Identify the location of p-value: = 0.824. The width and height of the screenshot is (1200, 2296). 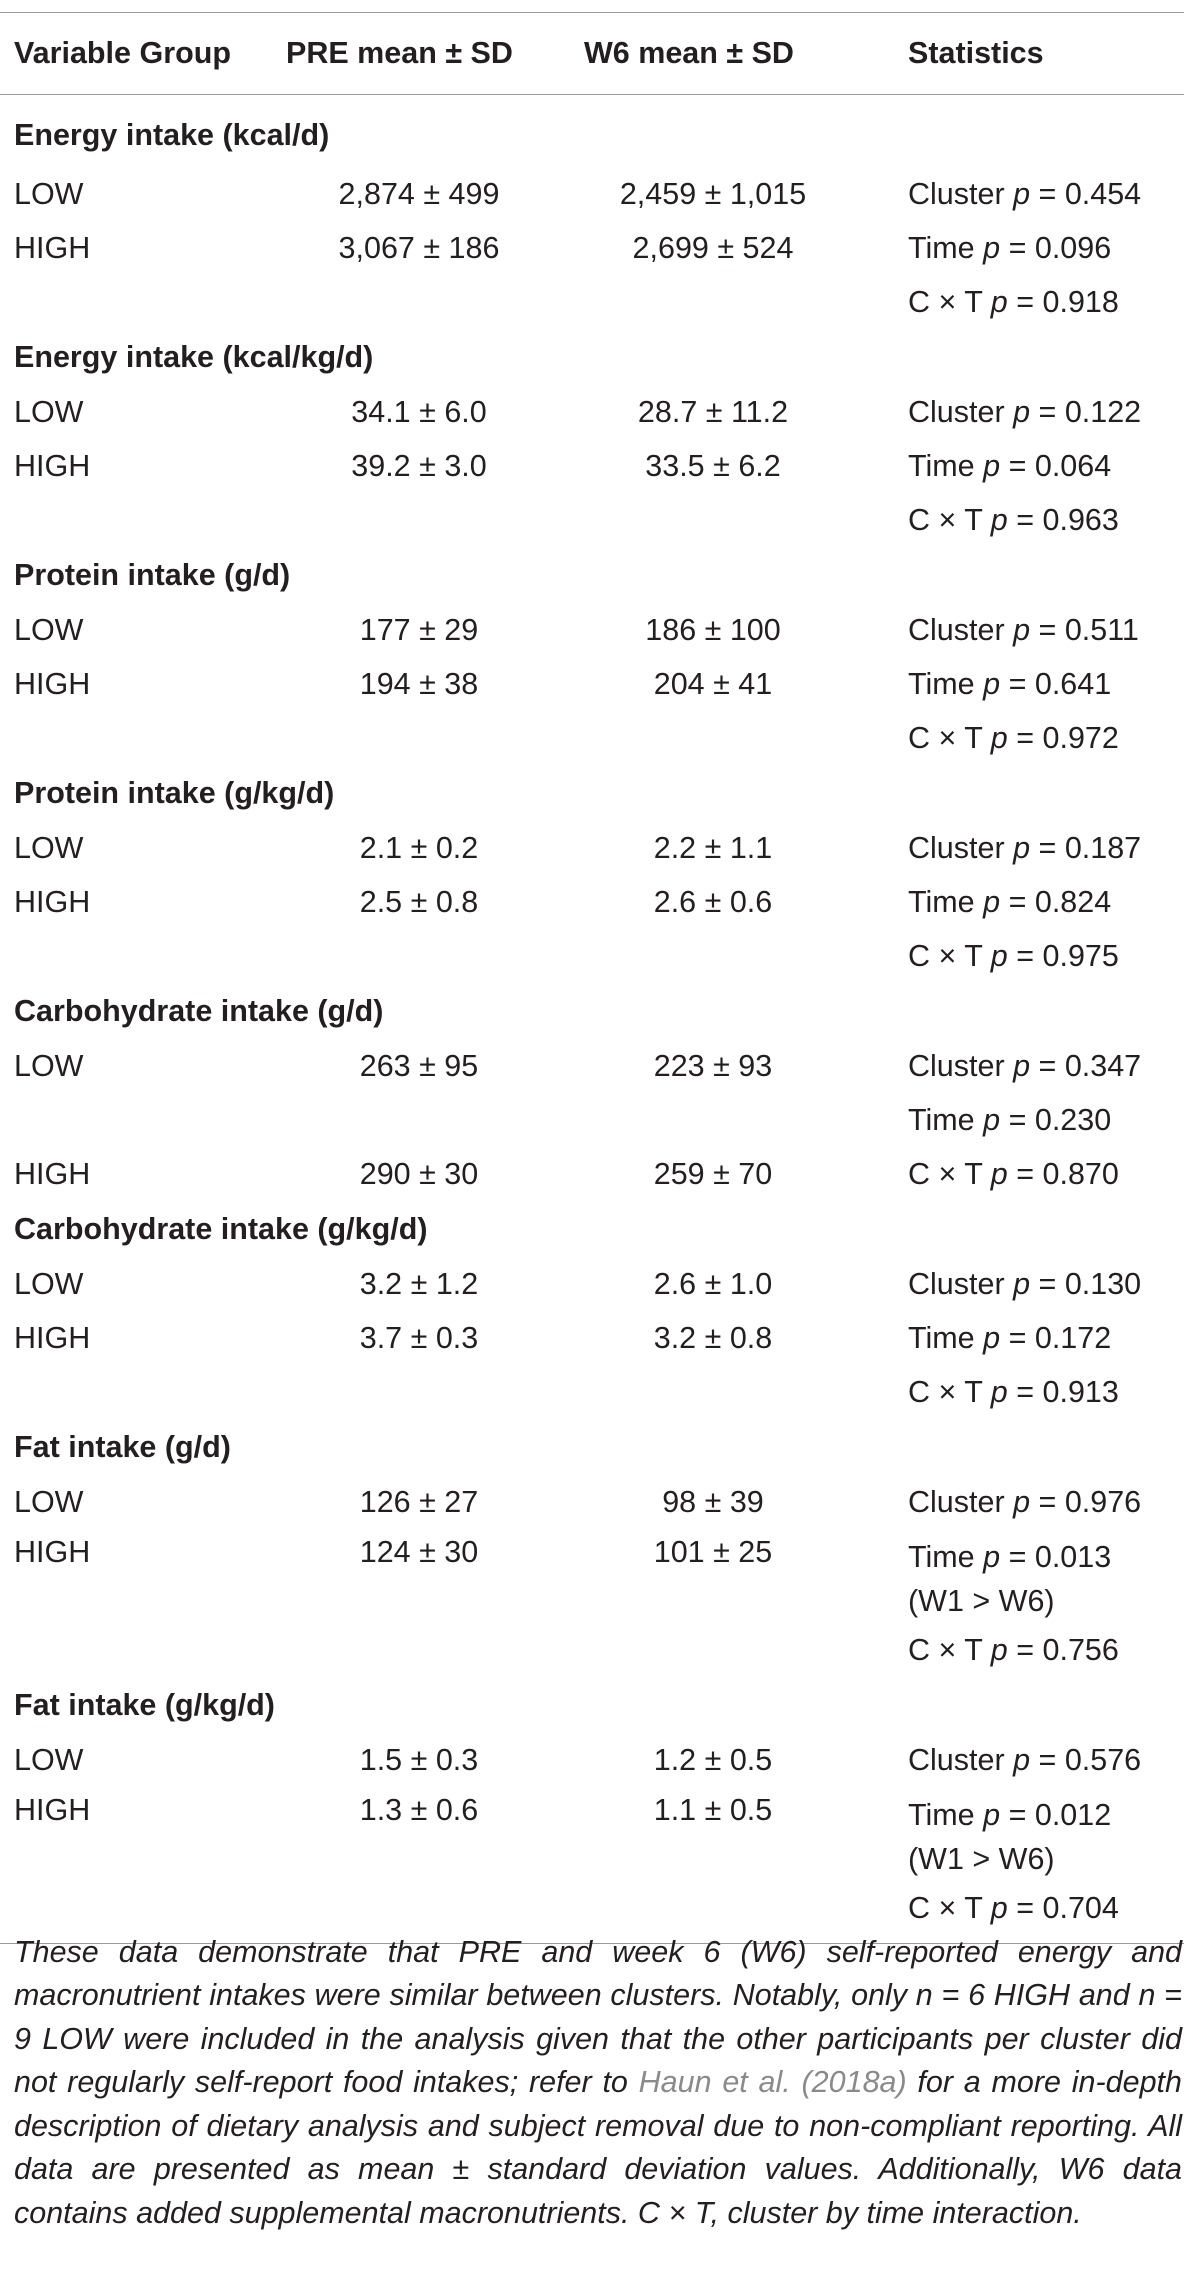
(1056, 902).